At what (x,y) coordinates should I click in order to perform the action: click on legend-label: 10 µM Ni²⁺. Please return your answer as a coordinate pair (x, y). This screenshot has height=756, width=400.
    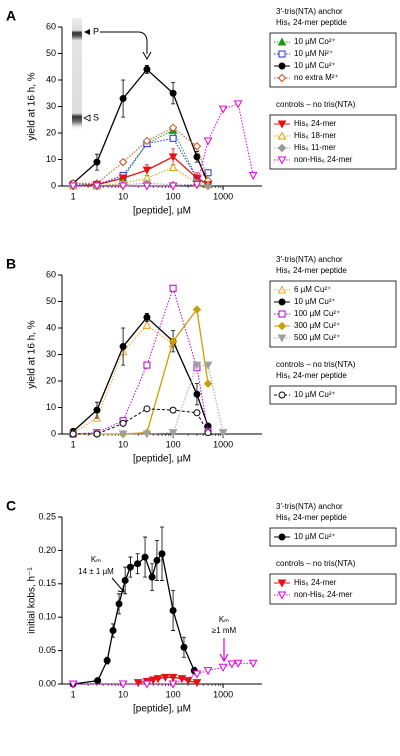
    Looking at the image, I should click on (313, 53).